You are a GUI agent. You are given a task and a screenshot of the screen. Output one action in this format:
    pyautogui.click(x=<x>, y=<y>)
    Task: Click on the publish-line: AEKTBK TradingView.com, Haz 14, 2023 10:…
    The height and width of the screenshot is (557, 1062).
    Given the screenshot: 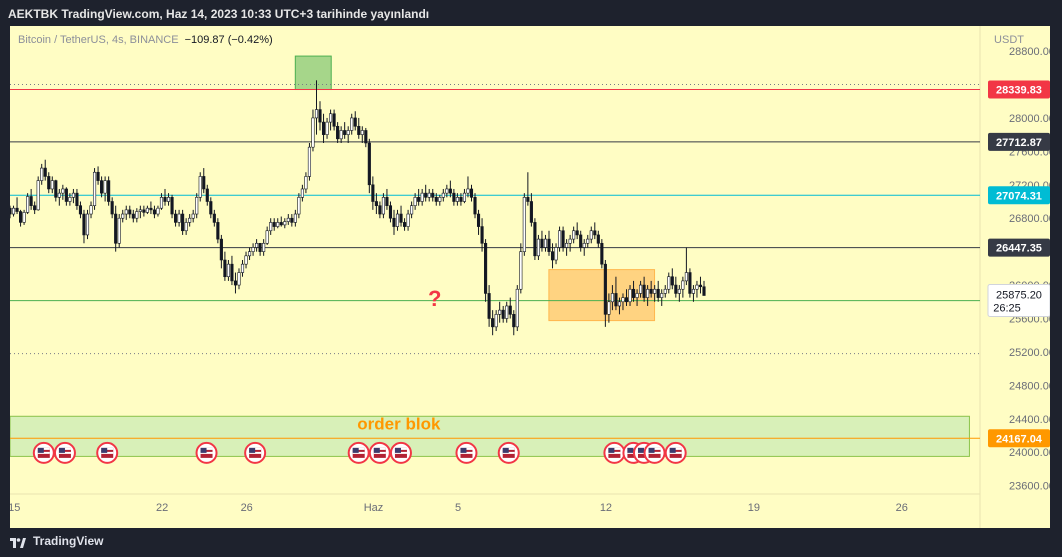 What is the action you would take?
    pyautogui.click(x=219, y=14)
    